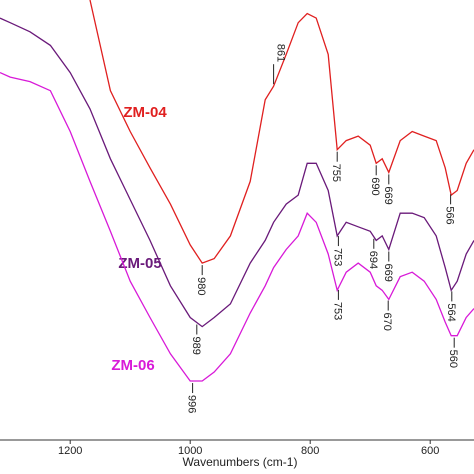 The image size is (474, 474). I want to click on peak-label: 755, so click(336, 173).